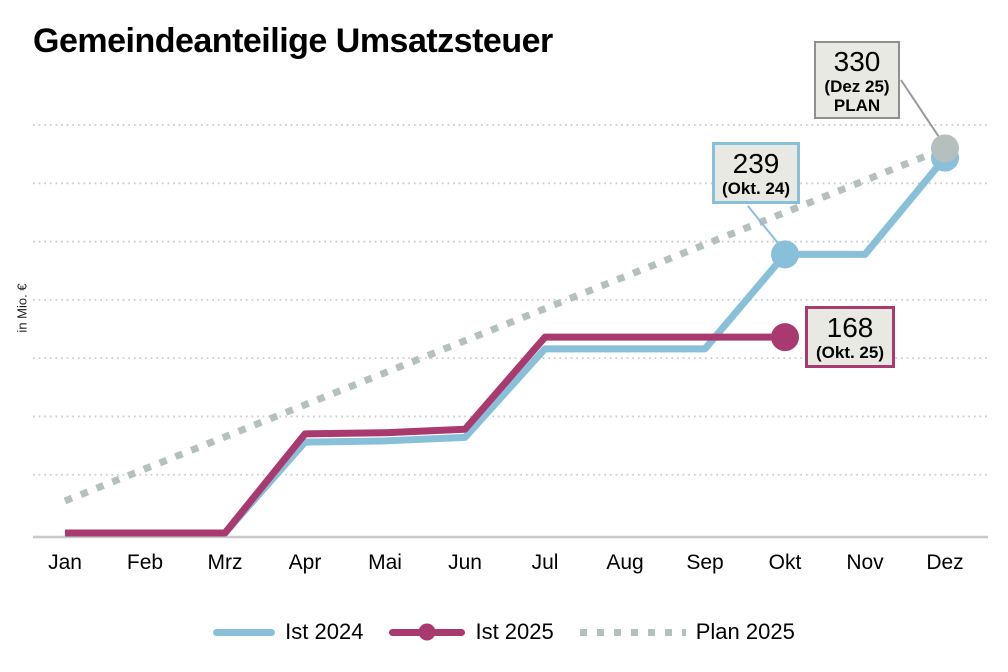  Describe the element at coordinates (945, 148) in the screenshot. I see `marker-plan-2025-dez` at that location.